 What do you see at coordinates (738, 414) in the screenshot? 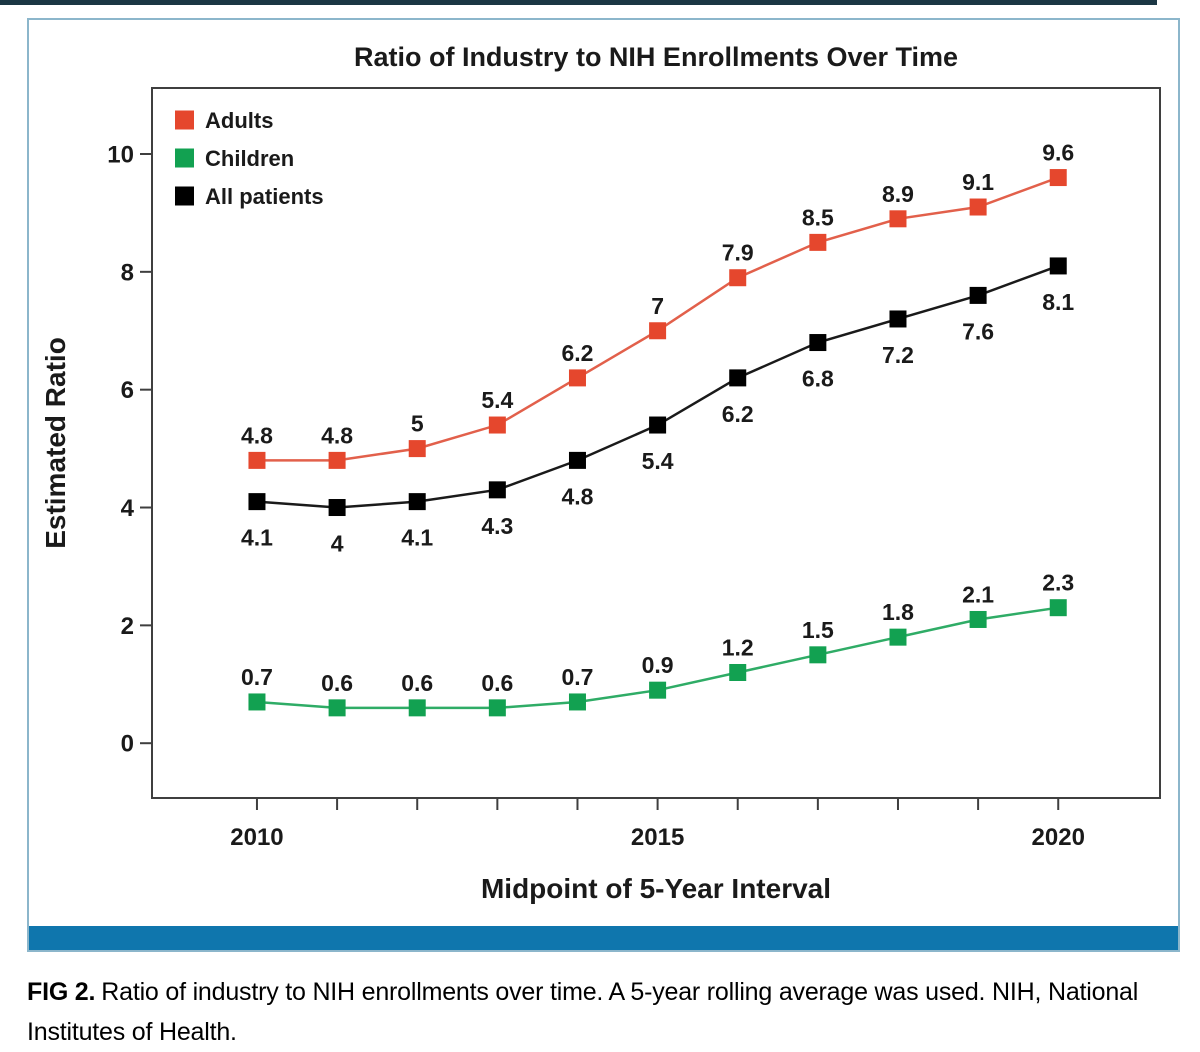
I see `data-point-label-all-patients: 6.2` at bounding box center [738, 414].